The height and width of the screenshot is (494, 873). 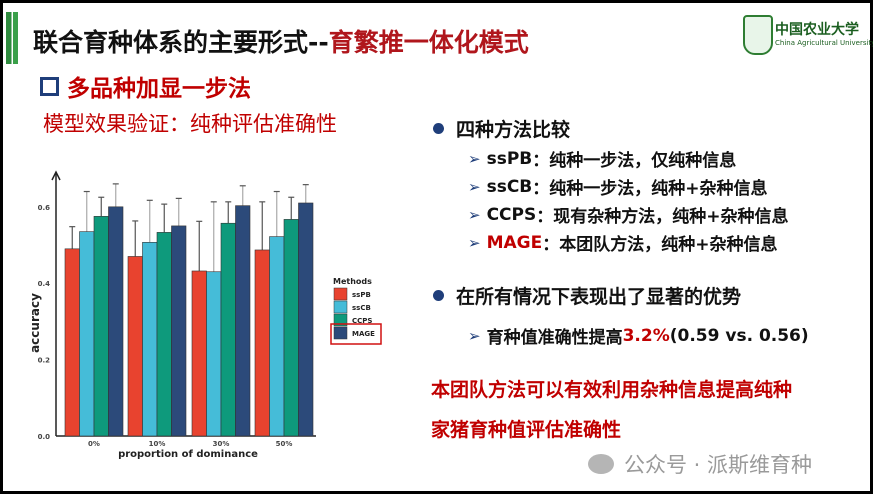 I want to click on x-tick-label: 50%, so click(x=284, y=444).